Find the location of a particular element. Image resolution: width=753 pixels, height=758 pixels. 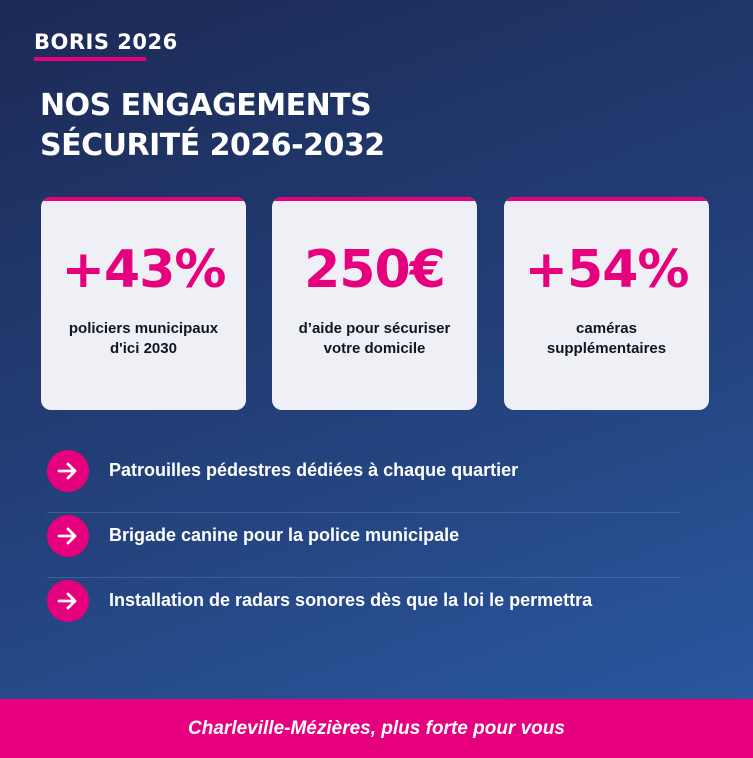

stat-description-line: supplémentaires is located at coordinates (606, 348).